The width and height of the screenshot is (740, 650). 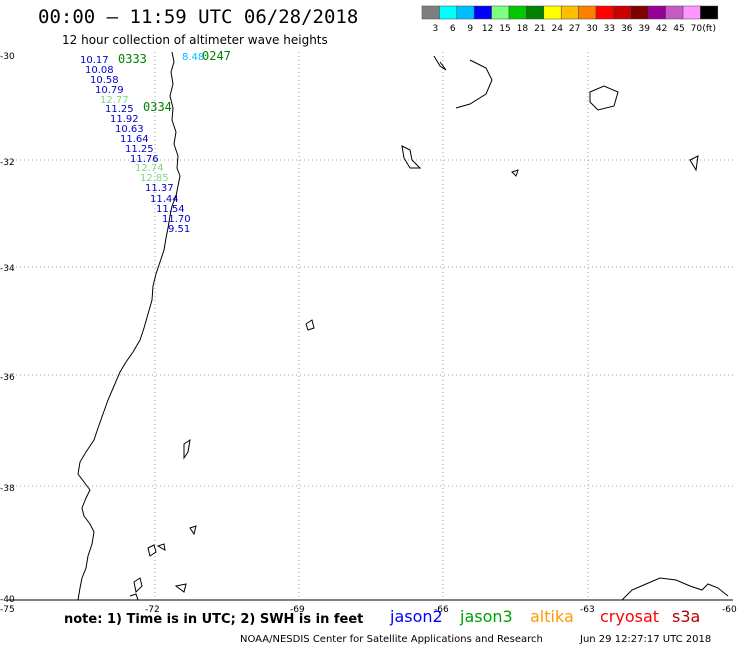 I want to click on legend-label: 36, so click(x=627, y=29).